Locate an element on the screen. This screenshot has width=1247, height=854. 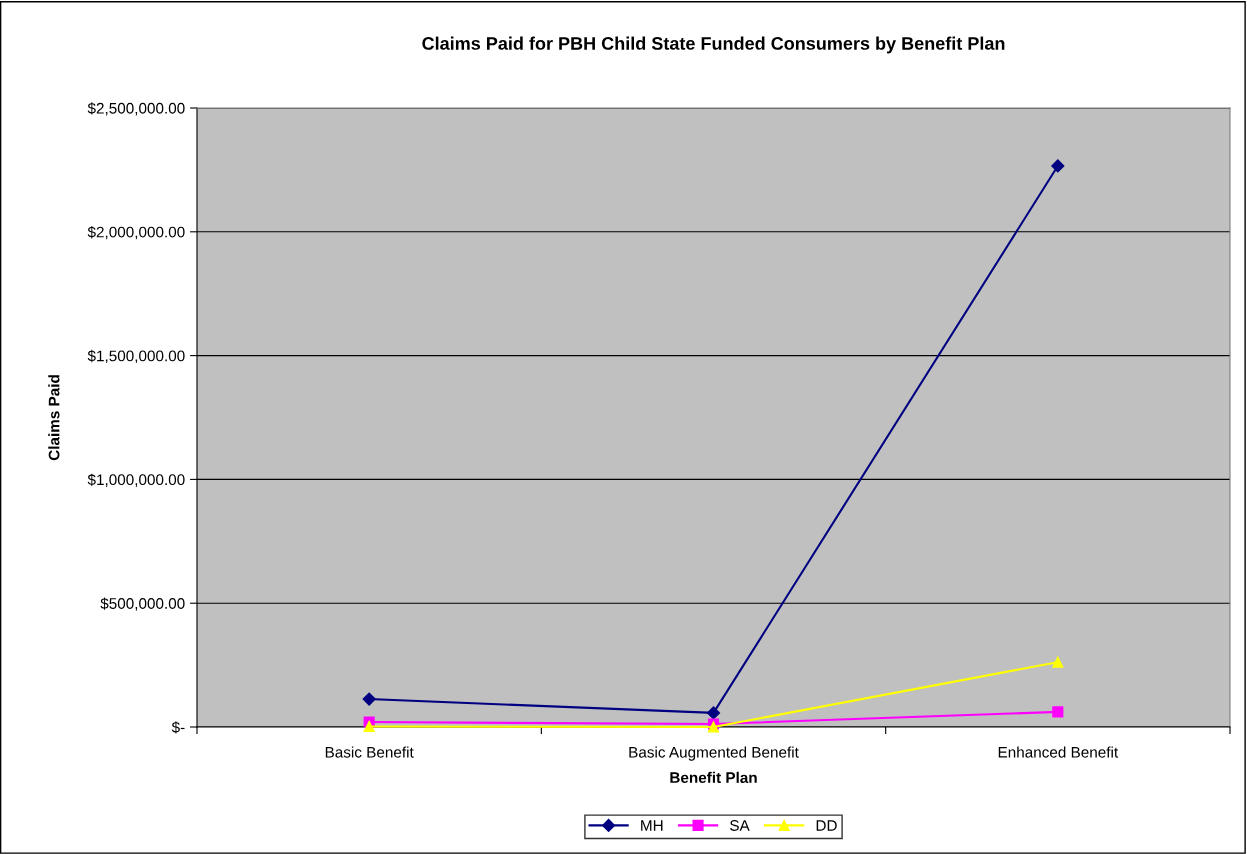
x-axis-title: Benefit Plan is located at coordinates (713, 777).